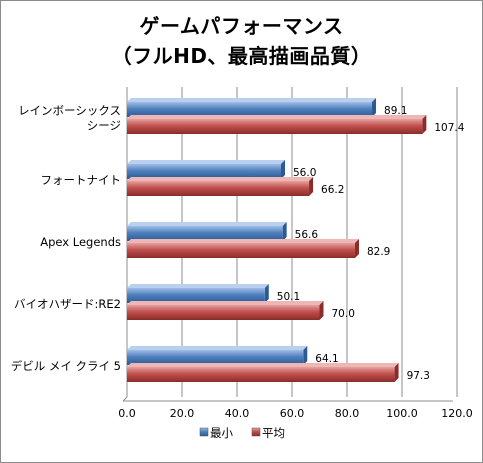 This screenshot has width=483, height=463. What do you see at coordinates (127, 413) in the screenshot?
I see `x-tick-label: 0.0` at bounding box center [127, 413].